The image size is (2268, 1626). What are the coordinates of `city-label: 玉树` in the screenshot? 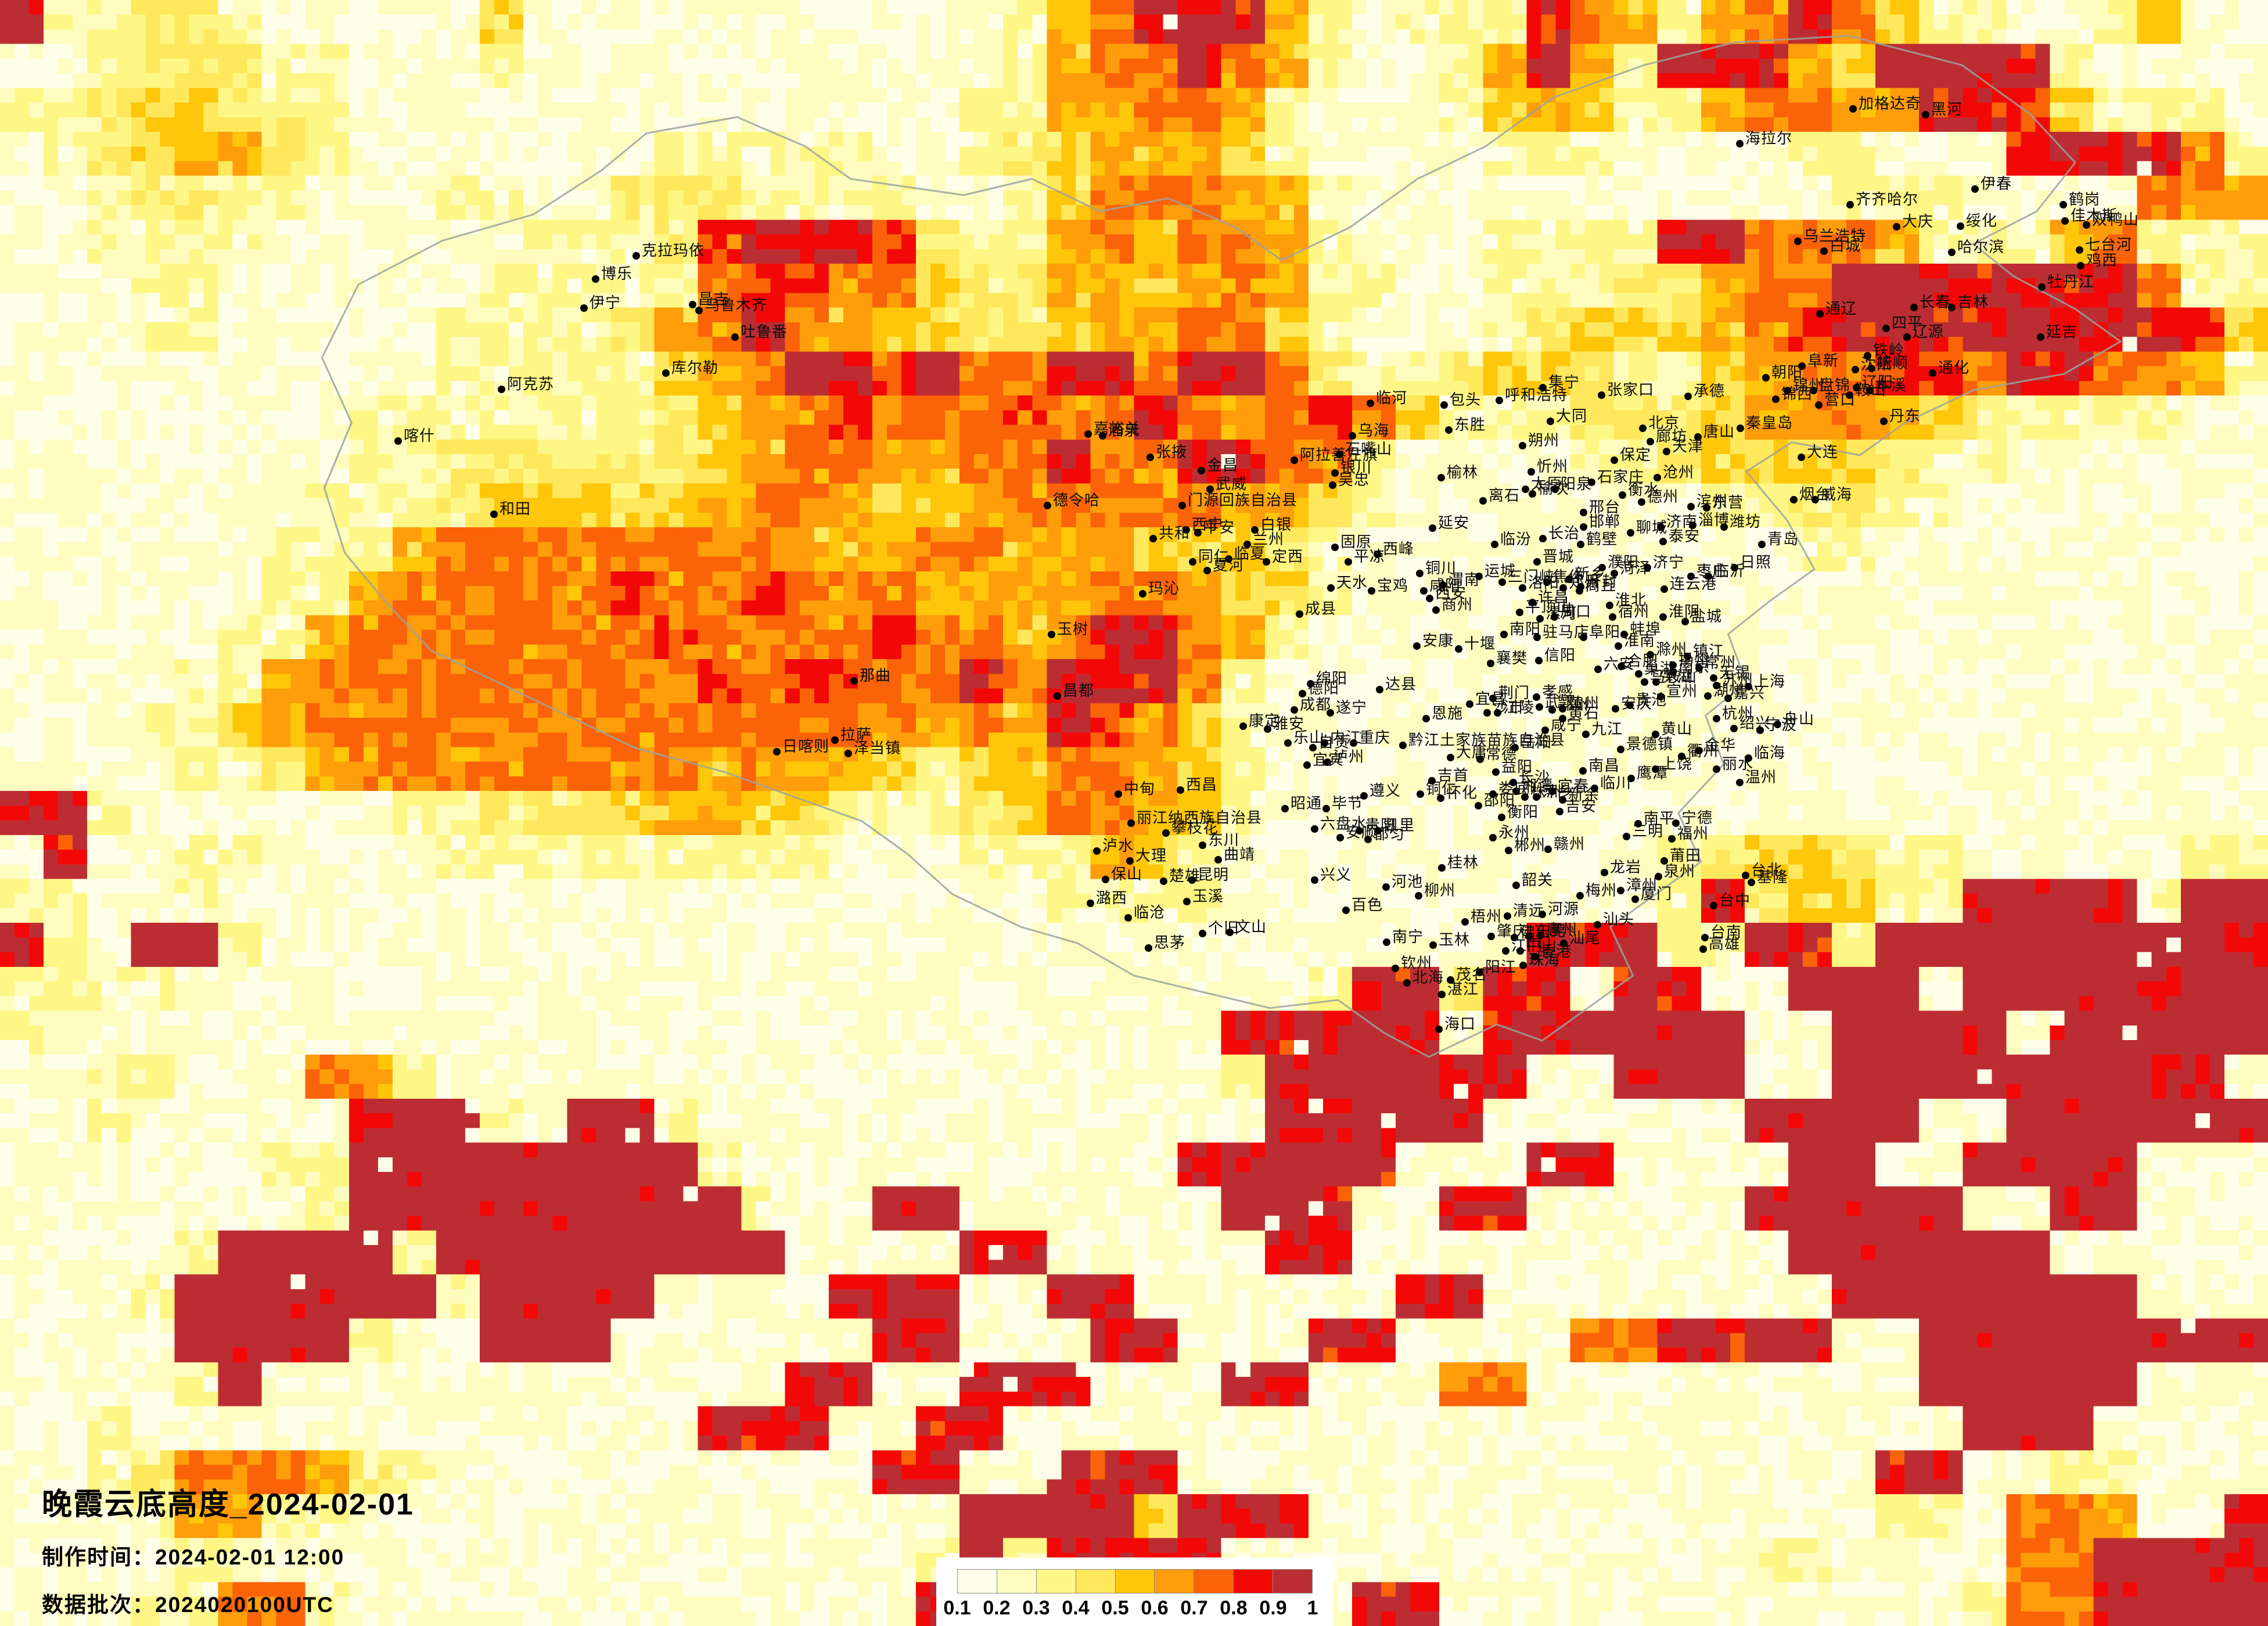 It's located at (1073, 629).